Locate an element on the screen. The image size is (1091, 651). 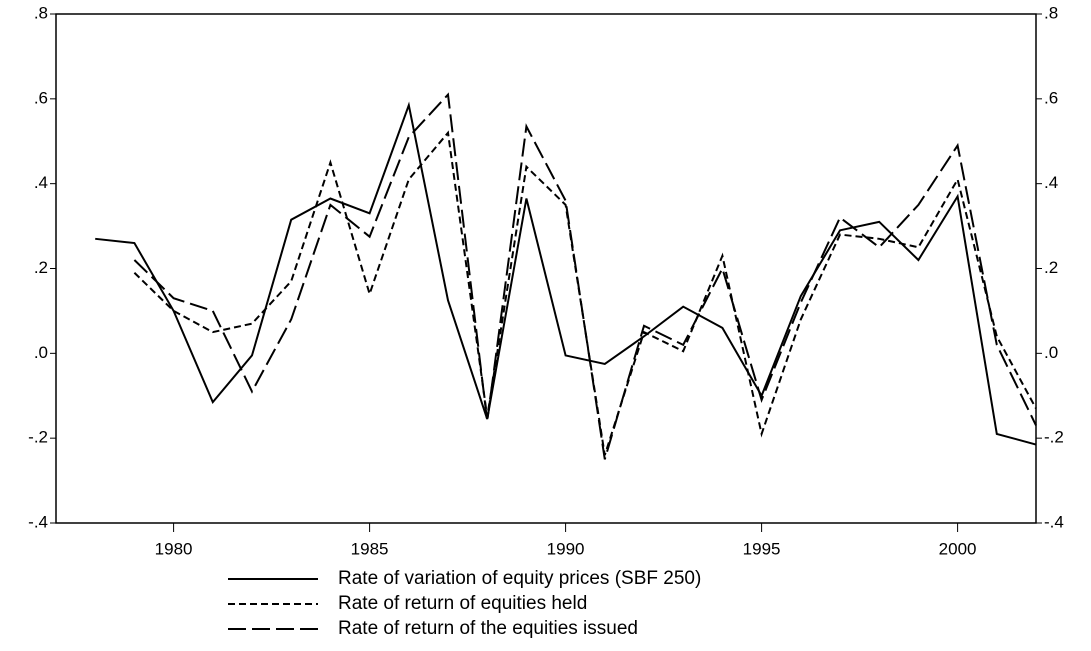
x-tick-label: 2000 is located at coordinates (958, 548).